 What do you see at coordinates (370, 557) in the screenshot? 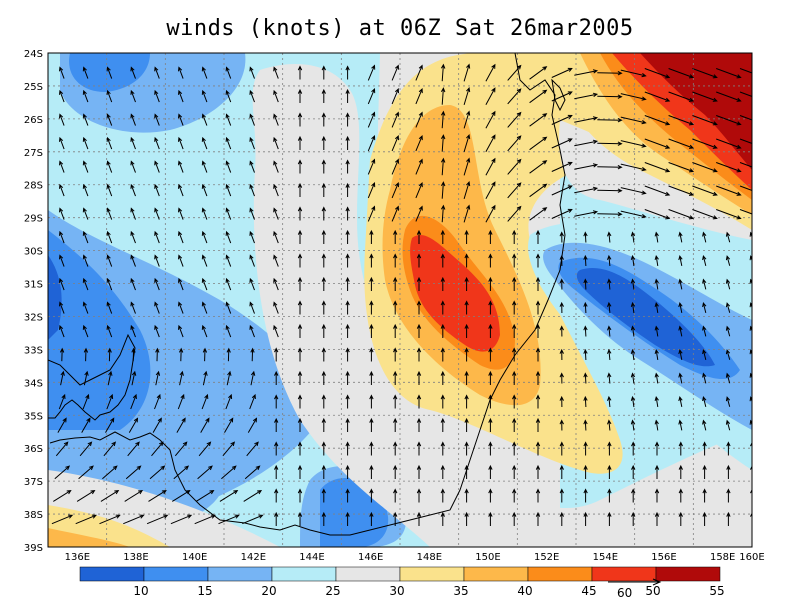
I see `longitude-label: 146E` at bounding box center [370, 557].